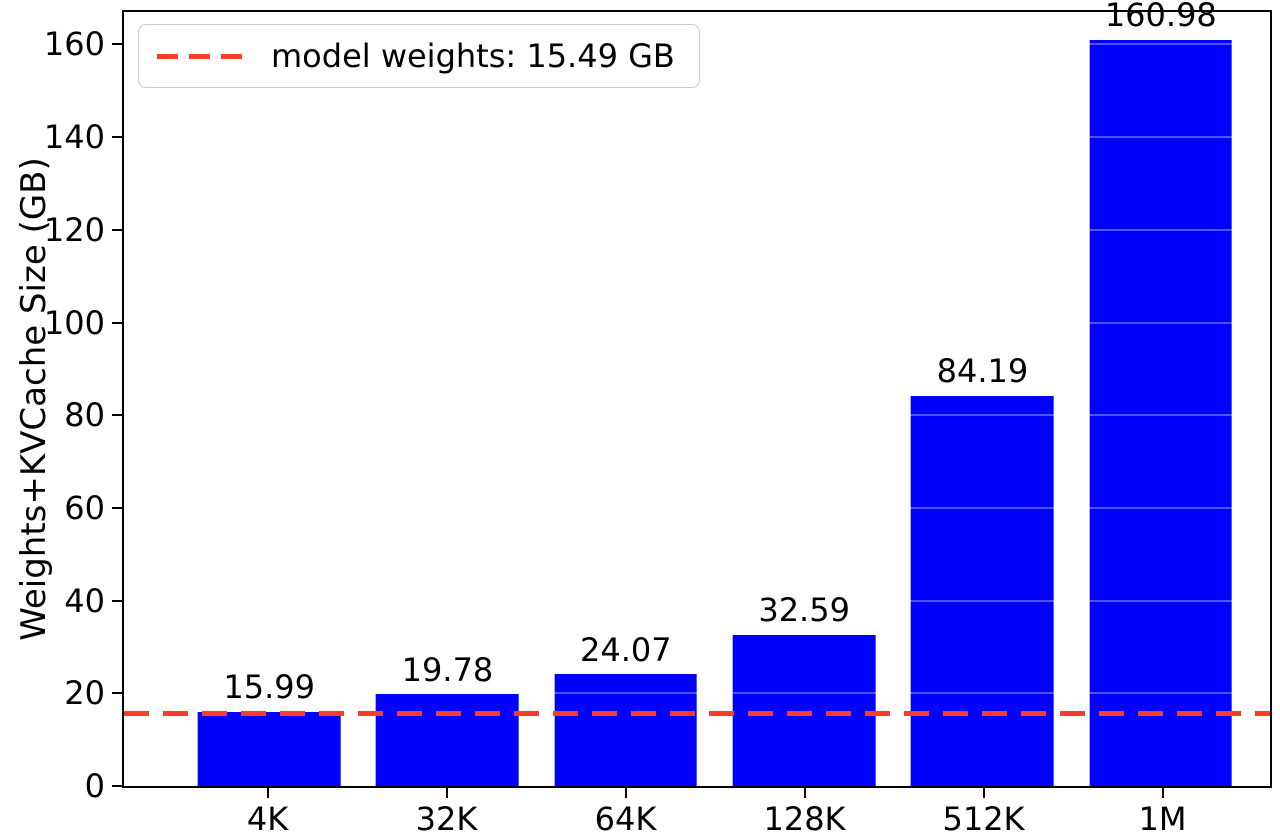 Image resolution: width=1280 pixels, height=836 pixels. I want to click on legend: model weights: 15.49 GB, so click(419, 56).